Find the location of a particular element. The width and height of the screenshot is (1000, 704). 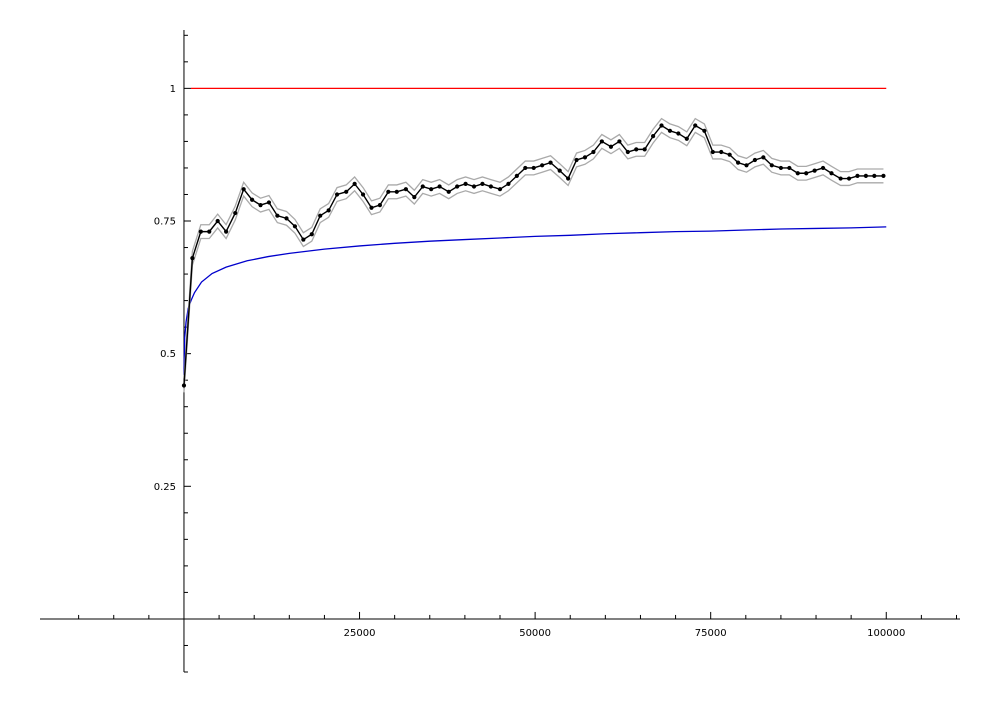

x-tick-label: 75000 is located at coordinates (711, 633).